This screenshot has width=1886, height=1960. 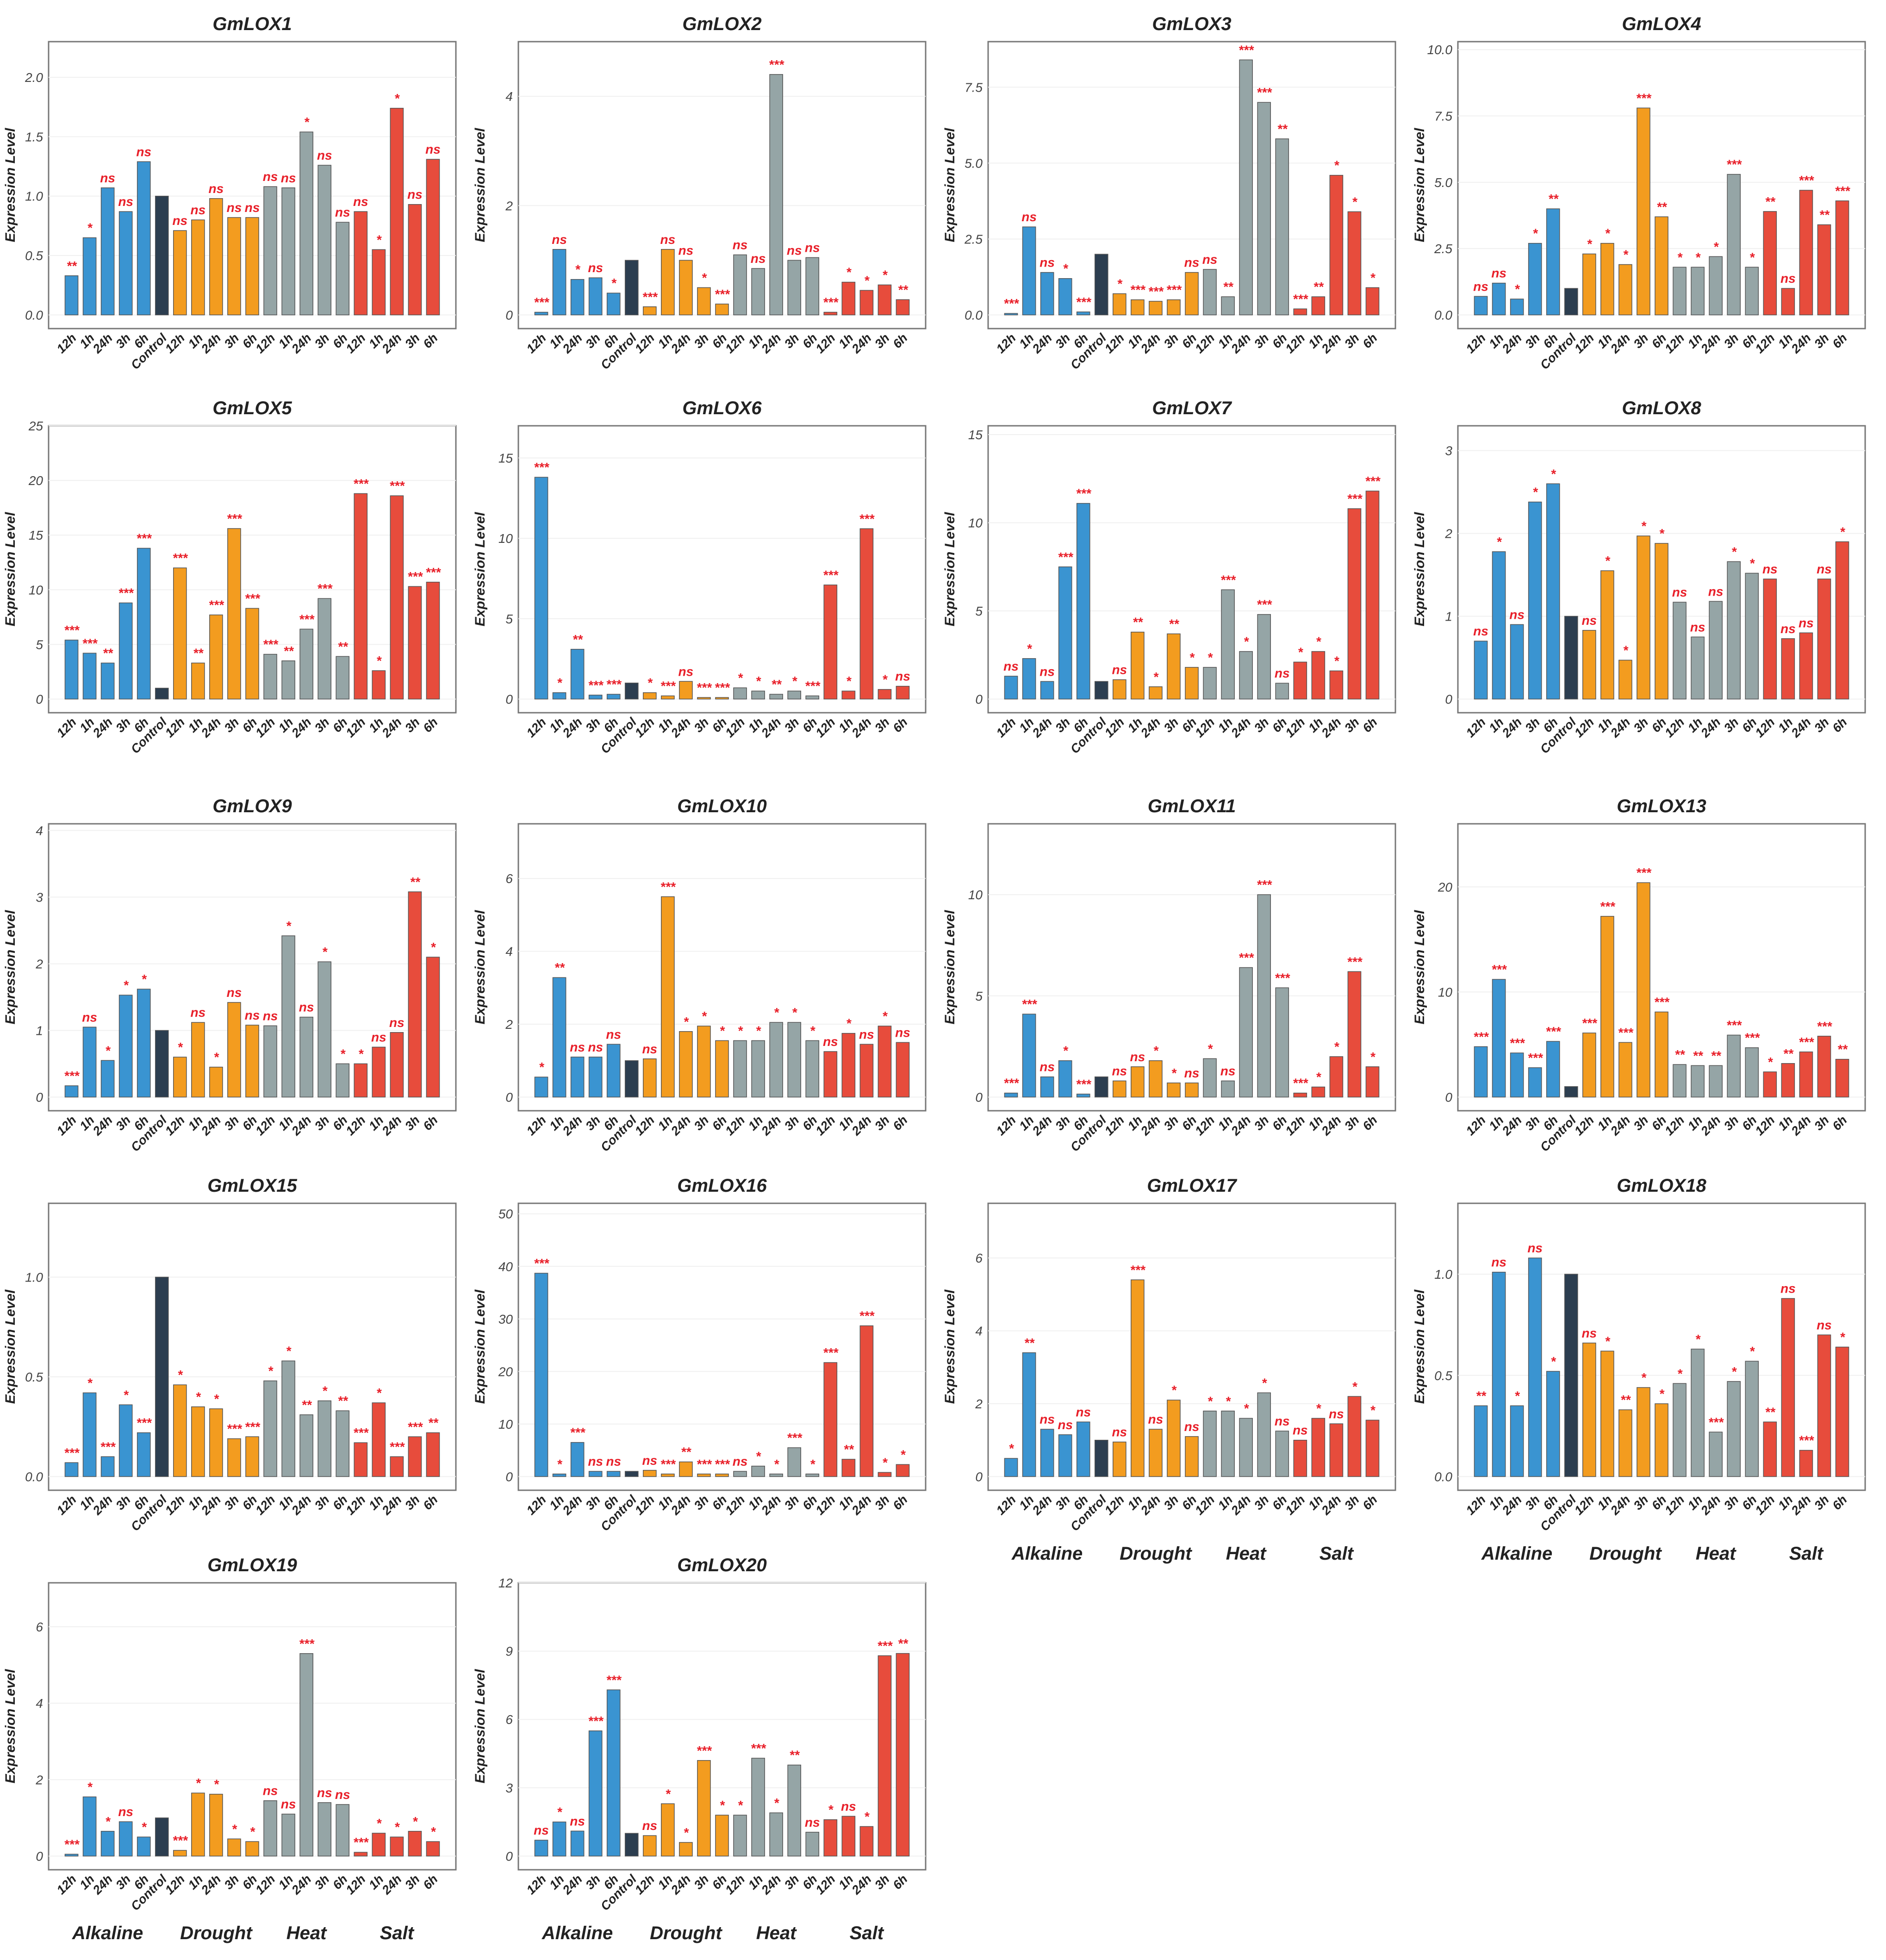 I want to click on bar-heat-1h, so click(x=288, y=1835).